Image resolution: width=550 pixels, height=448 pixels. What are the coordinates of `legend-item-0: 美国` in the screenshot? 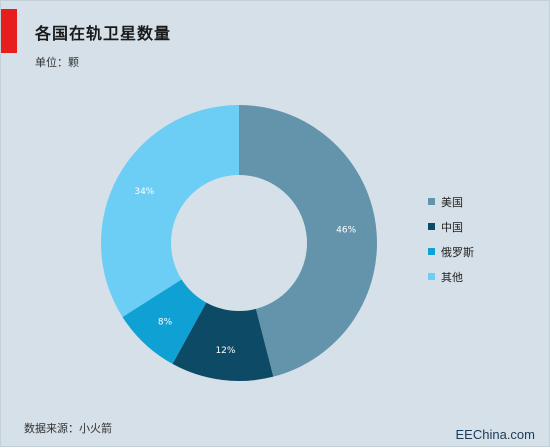 It's located at (451, 201).